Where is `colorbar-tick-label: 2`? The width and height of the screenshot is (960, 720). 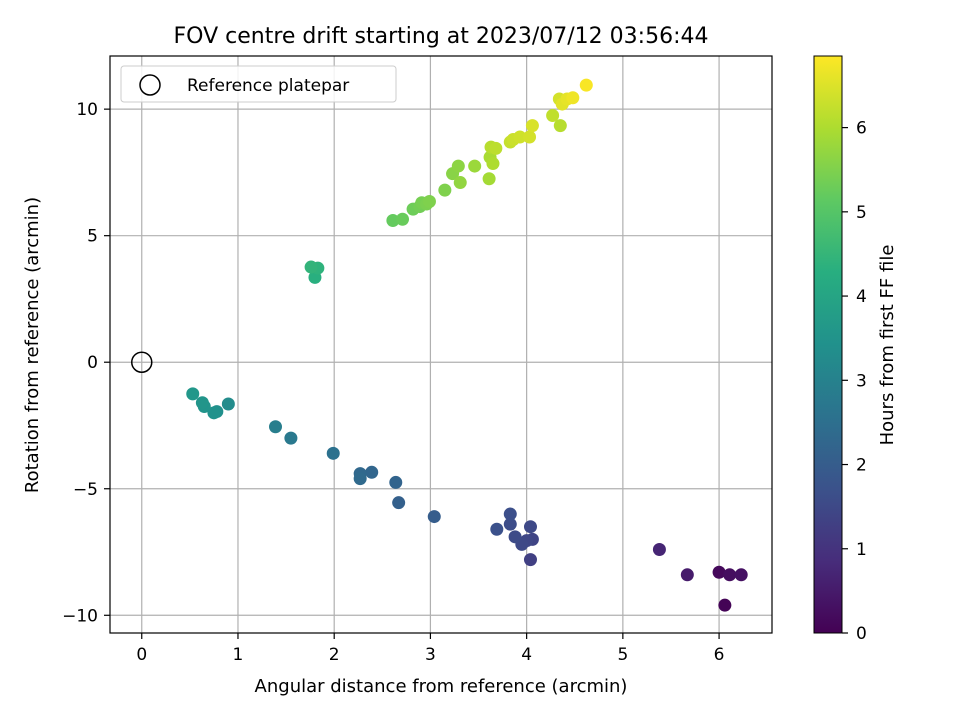
colorbar-tick-label: 2 is located at coordinates (861, 466).